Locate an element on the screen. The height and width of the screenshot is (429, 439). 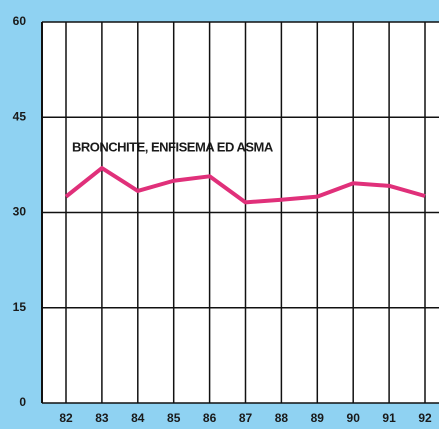
y-tick-label: 30 is located at coordinates (20, 212).